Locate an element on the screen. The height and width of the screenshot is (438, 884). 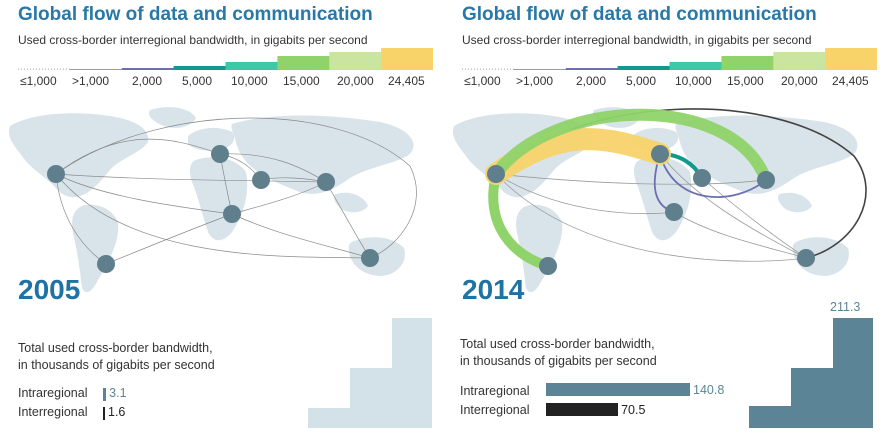
year-label: 2014 is located at coordinates (493, 289).